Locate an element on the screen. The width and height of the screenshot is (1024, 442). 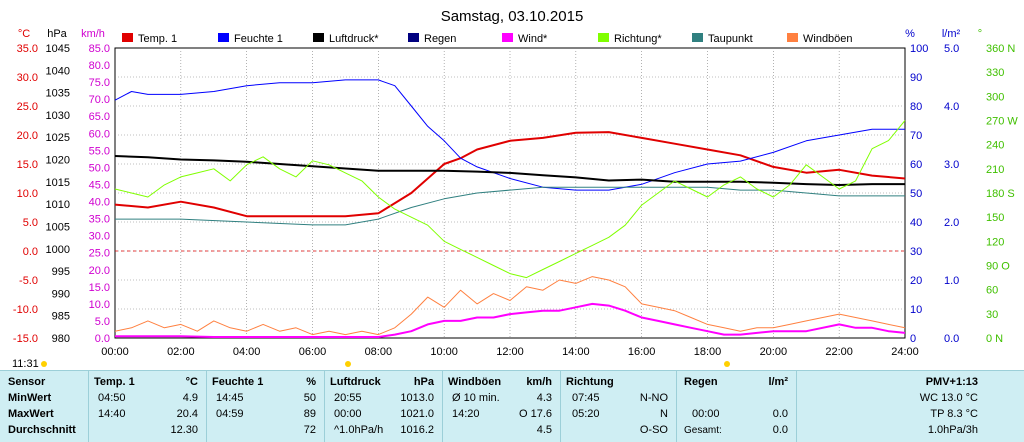
y-tick-wind: 60.0 is located at coordinates (99, 134).